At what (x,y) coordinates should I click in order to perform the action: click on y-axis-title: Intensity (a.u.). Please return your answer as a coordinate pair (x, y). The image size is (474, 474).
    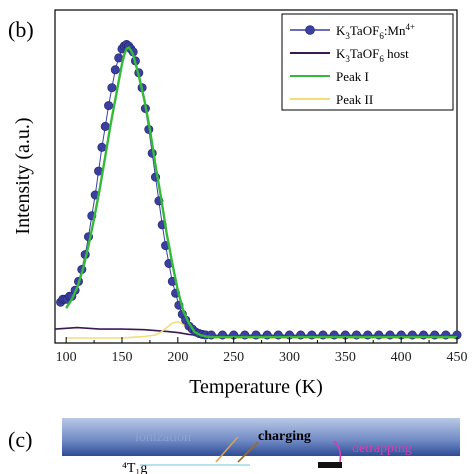
    Looking at the image, I should click on (23, 175).